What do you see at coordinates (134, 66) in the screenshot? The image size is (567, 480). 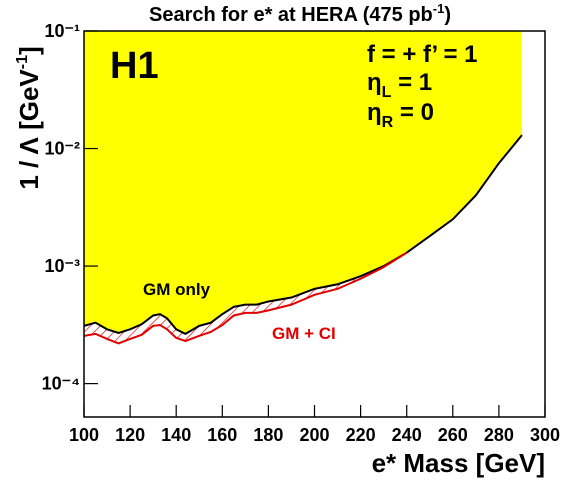 I see `experiment-label: H1` at bounding box center [134, 66].